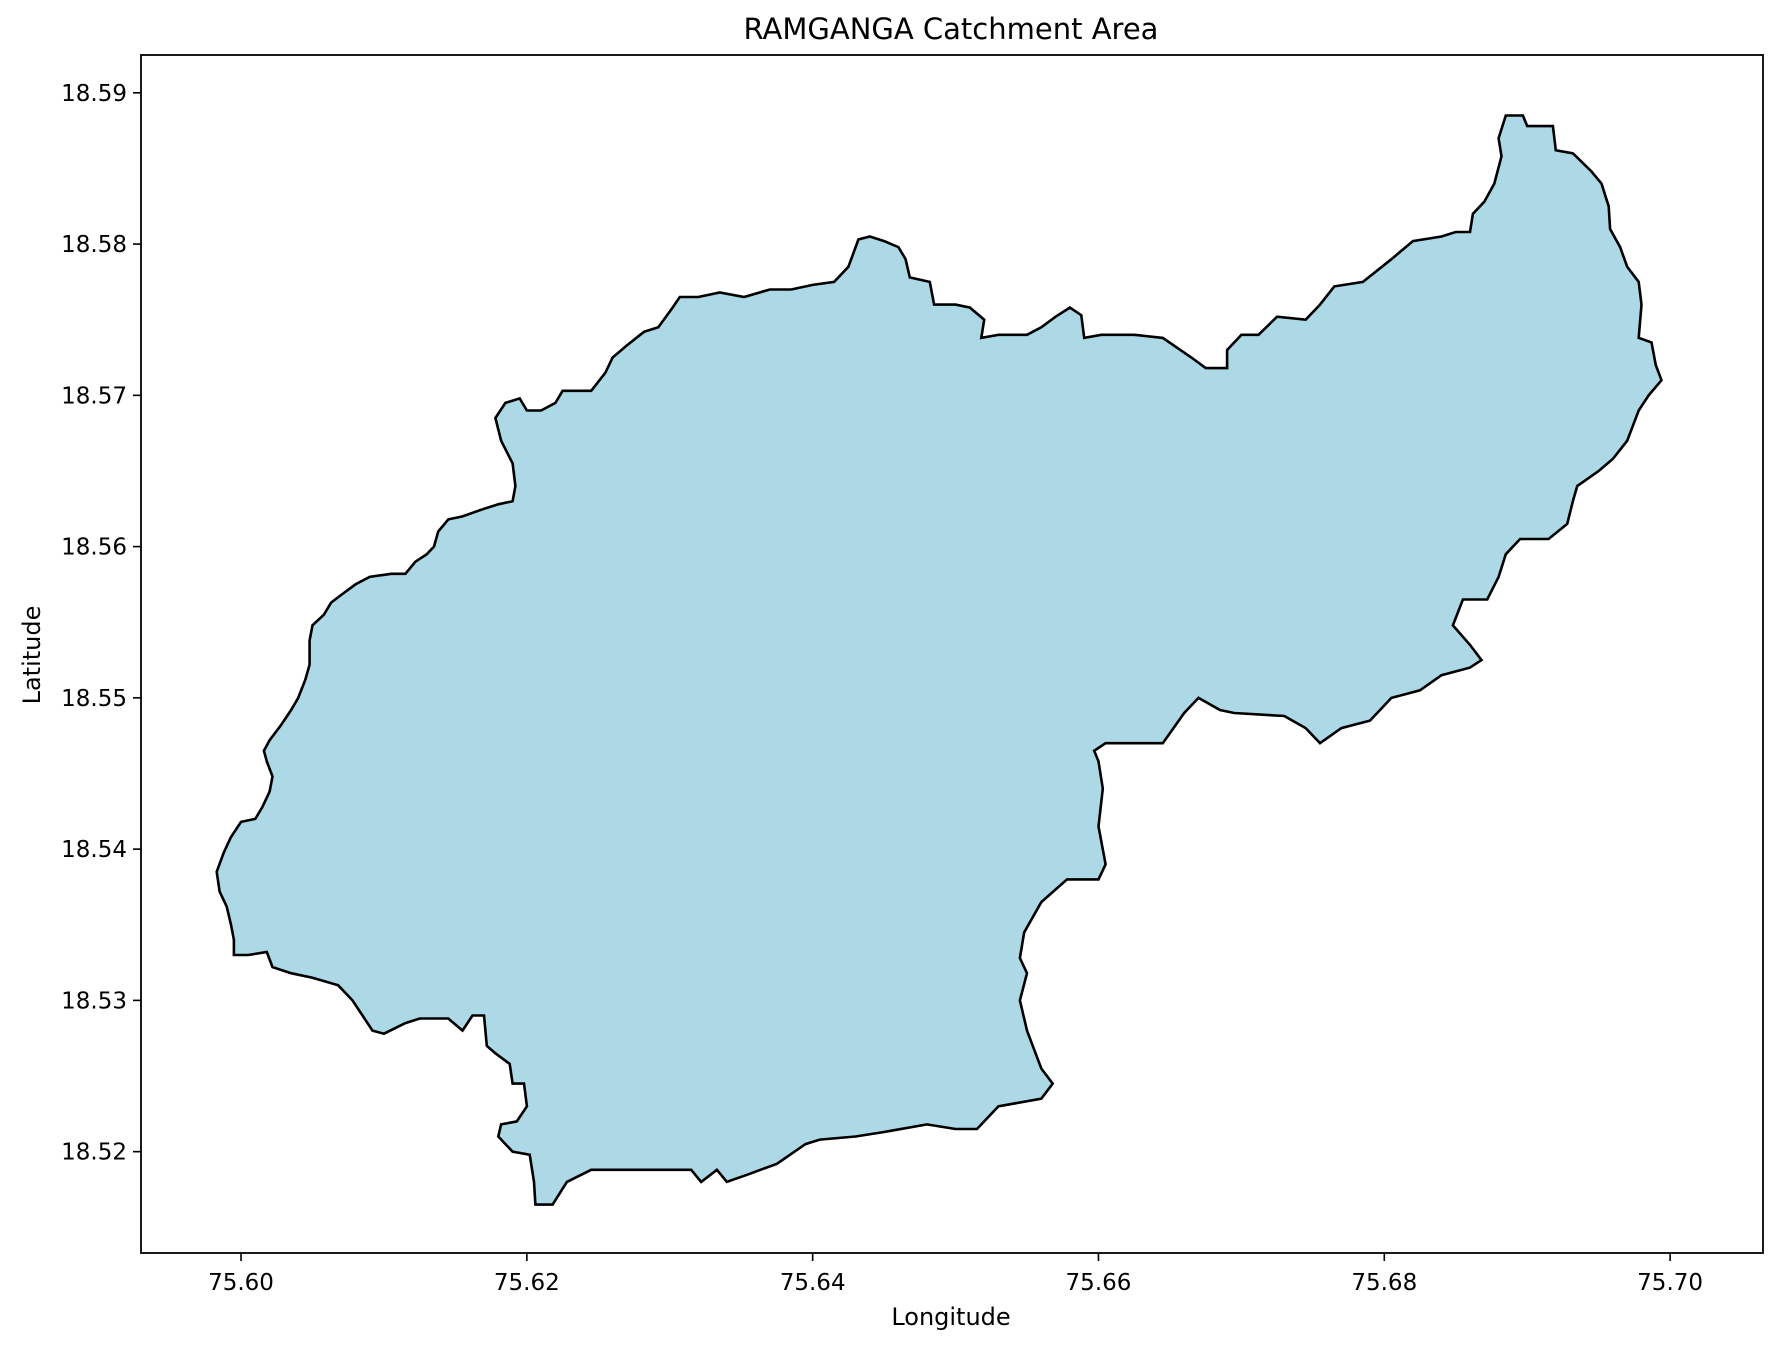 The width and height of the screenshot is (1780, 1346). I want to click on y-tick-label: 18.53, so click(94, 1001).